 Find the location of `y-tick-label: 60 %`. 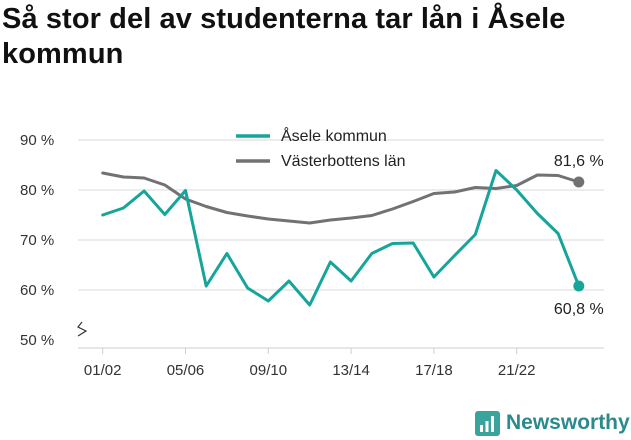

y-tick-label: 60 % is located at coordinates (37, 290).